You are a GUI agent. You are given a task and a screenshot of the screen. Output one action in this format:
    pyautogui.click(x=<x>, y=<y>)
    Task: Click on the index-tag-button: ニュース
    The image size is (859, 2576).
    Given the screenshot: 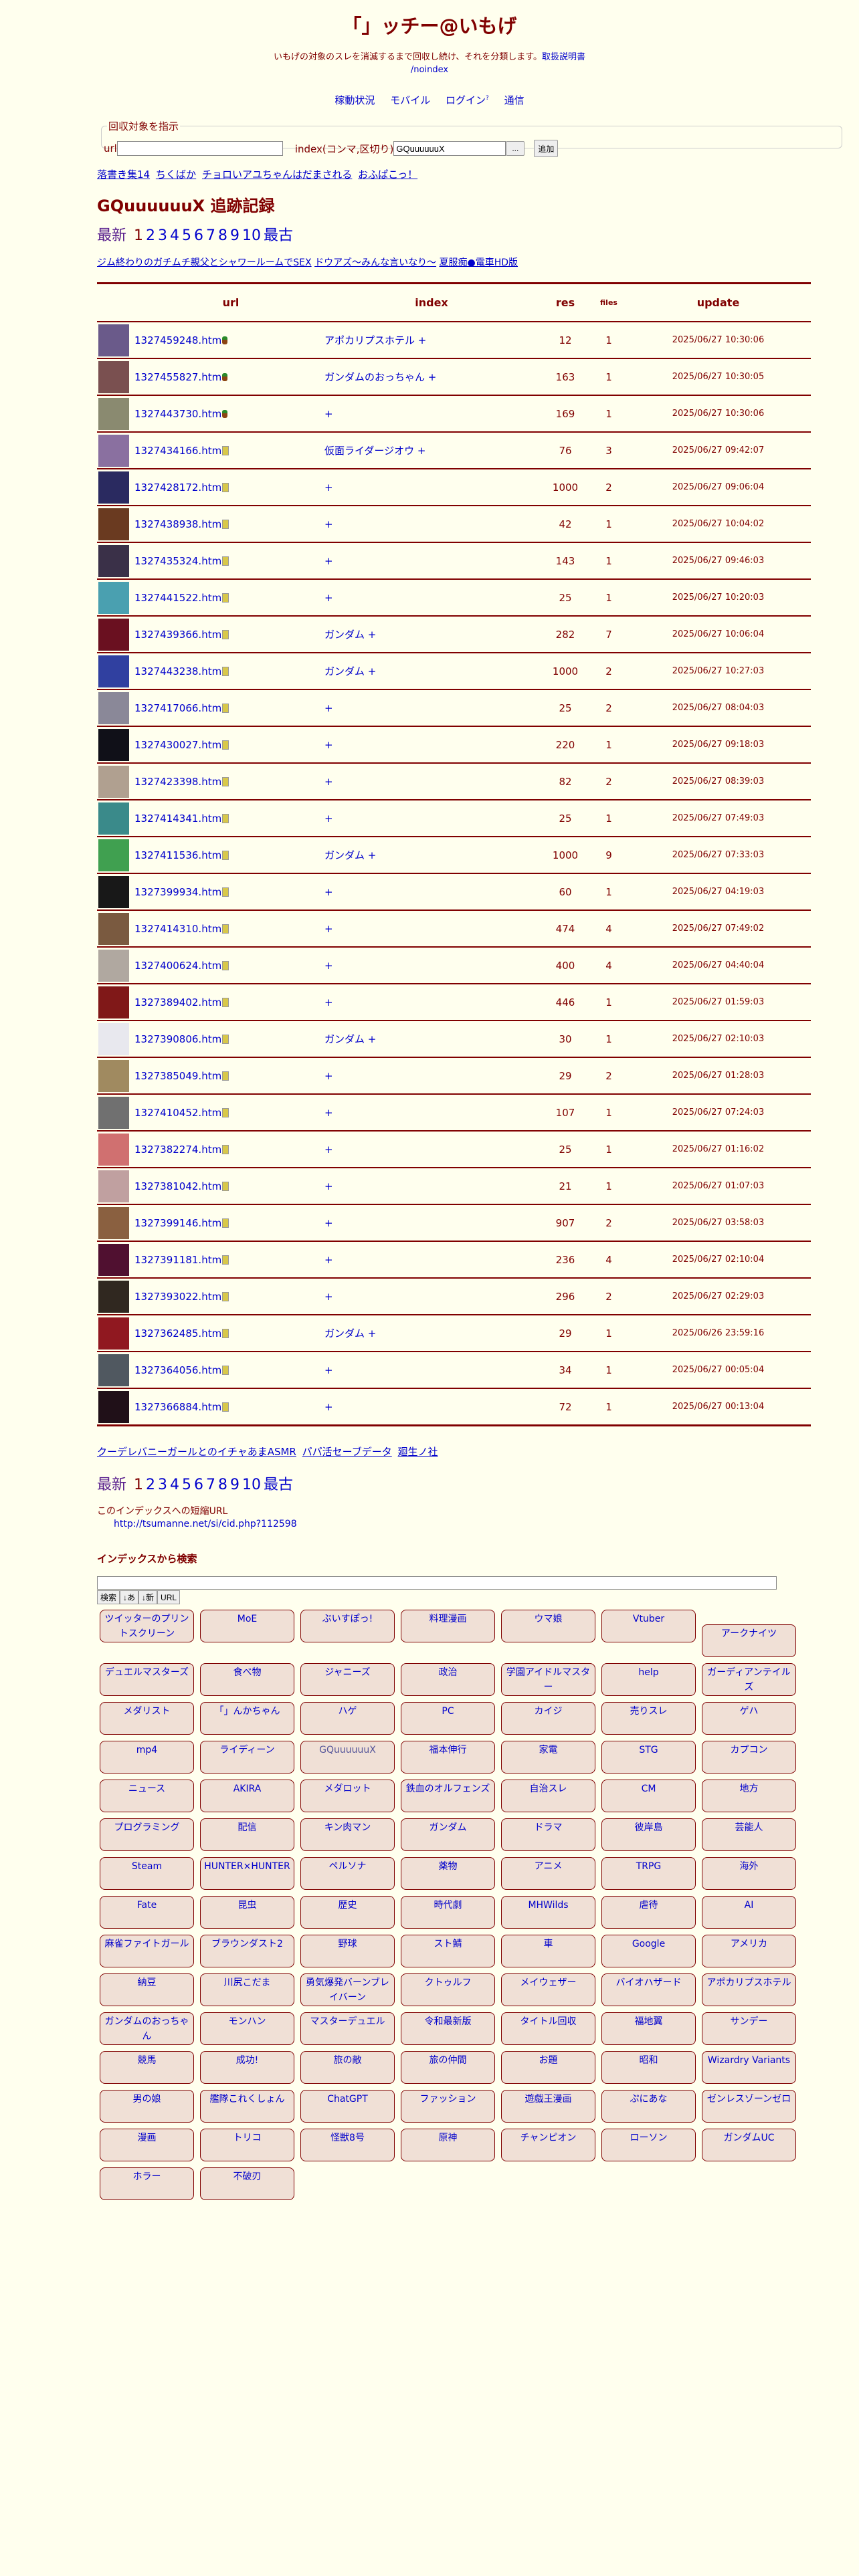 What is the action you would take?
    pyautogui.click(x=147, y=1796)
    